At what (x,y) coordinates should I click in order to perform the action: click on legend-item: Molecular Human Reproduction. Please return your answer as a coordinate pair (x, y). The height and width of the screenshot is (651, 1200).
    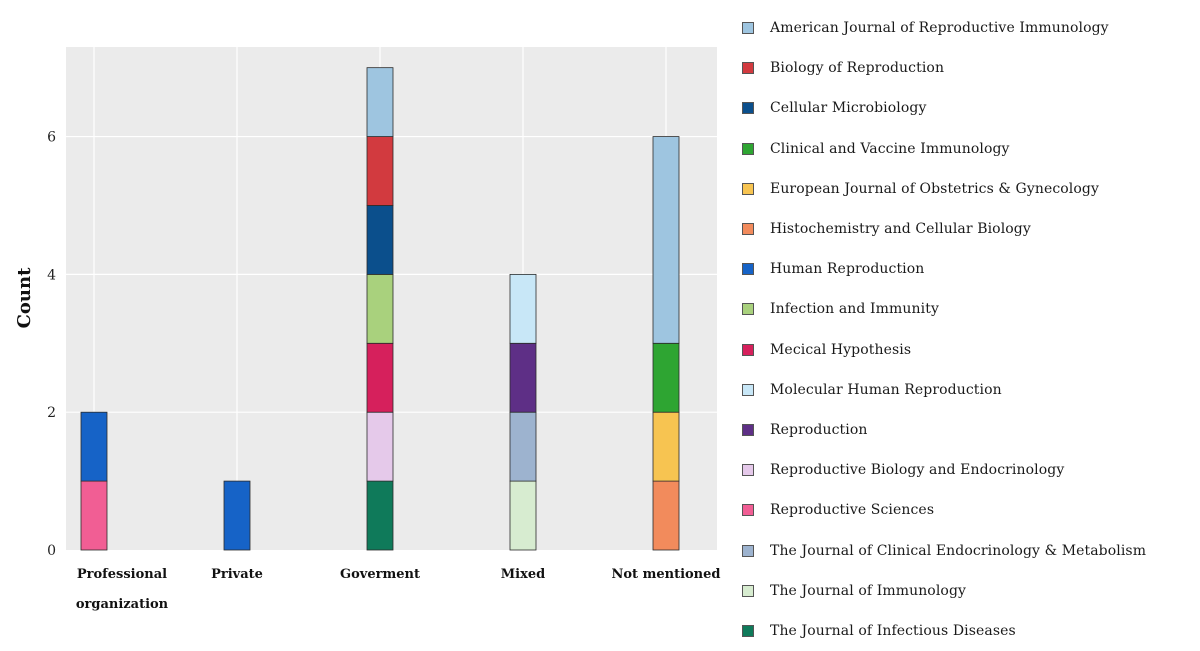
    Looking at the image, I should click on (971, 390).